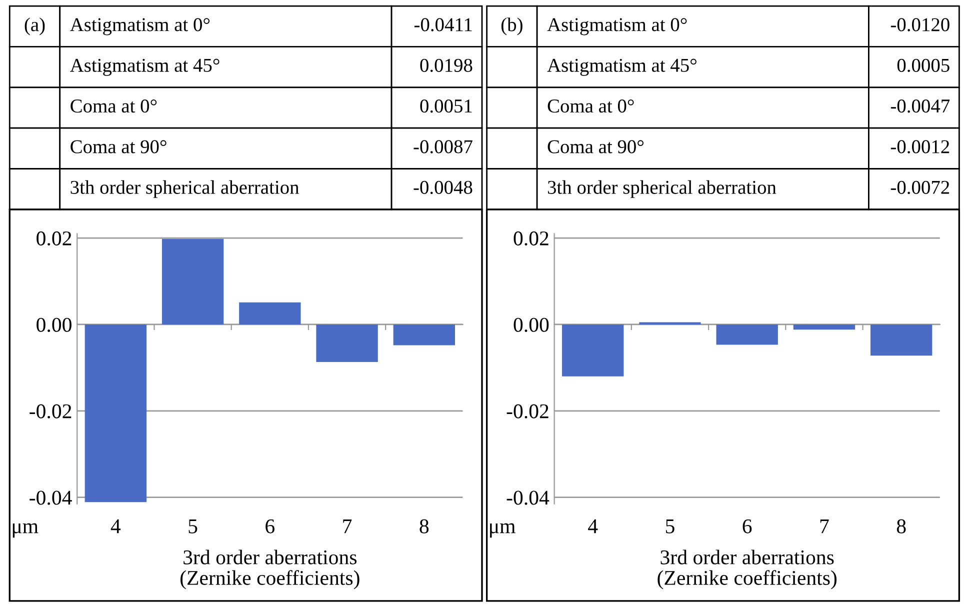 Image resolution: width=964 pixels, height=607 pixels. I want to click on chart-title: (b), so click(511, 27).